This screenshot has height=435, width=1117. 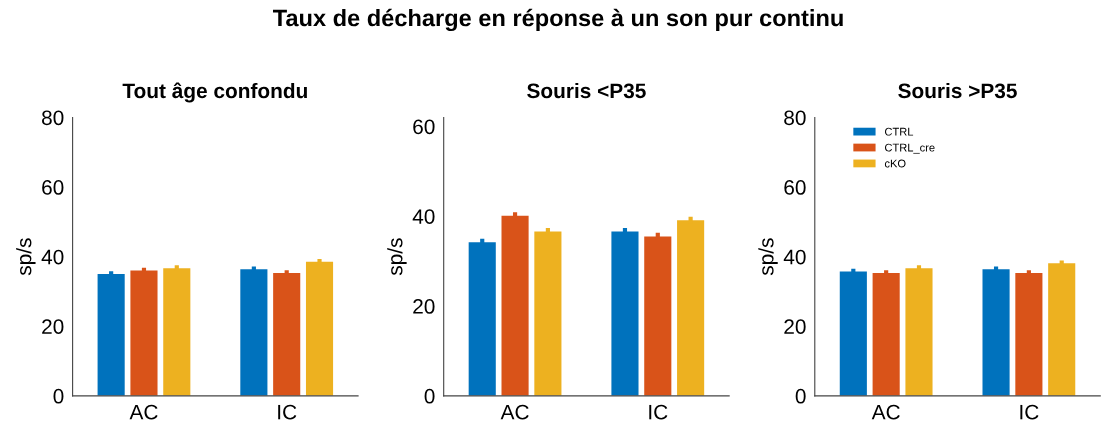 I want to click on text: Taux de décharge en réponse à un son pur continu, so click(x=558, y=20).